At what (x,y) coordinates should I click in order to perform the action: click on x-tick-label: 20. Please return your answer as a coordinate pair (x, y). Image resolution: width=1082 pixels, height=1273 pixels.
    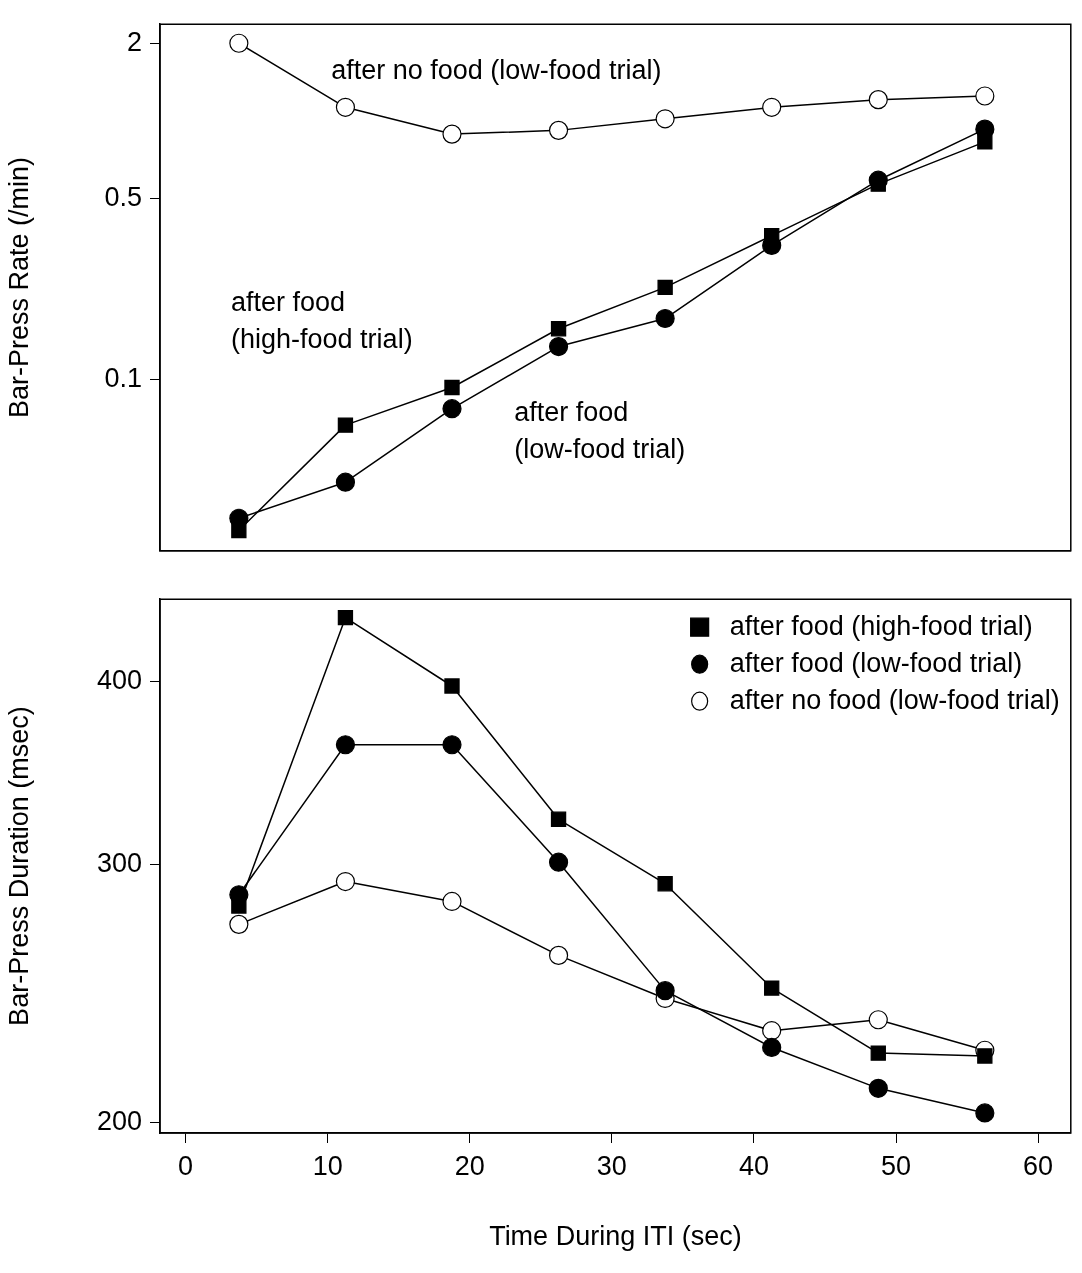
    Looking at the image, I should click on (469, 1165).